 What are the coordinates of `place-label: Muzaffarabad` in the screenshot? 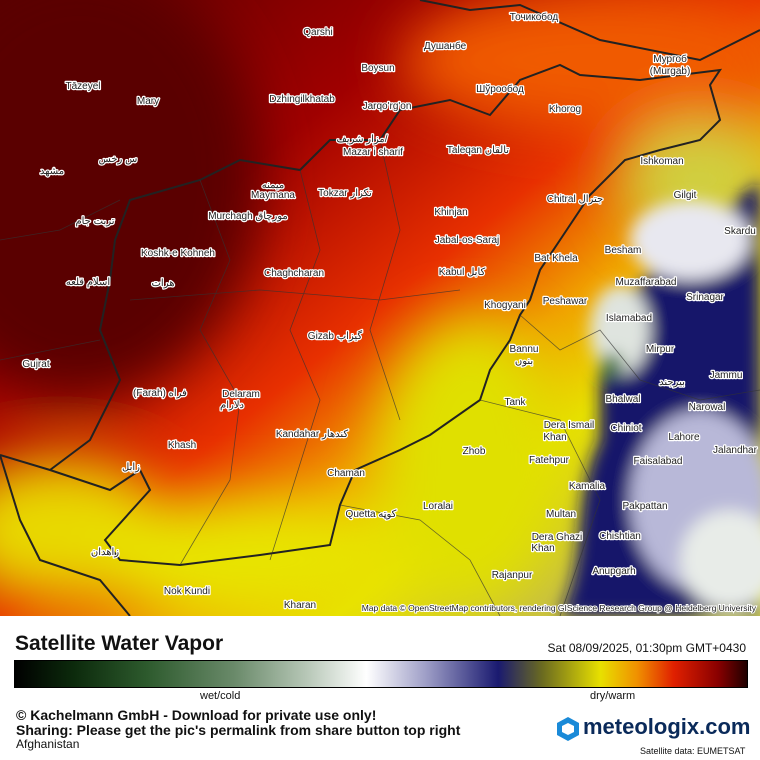 It's located at (646, 282).